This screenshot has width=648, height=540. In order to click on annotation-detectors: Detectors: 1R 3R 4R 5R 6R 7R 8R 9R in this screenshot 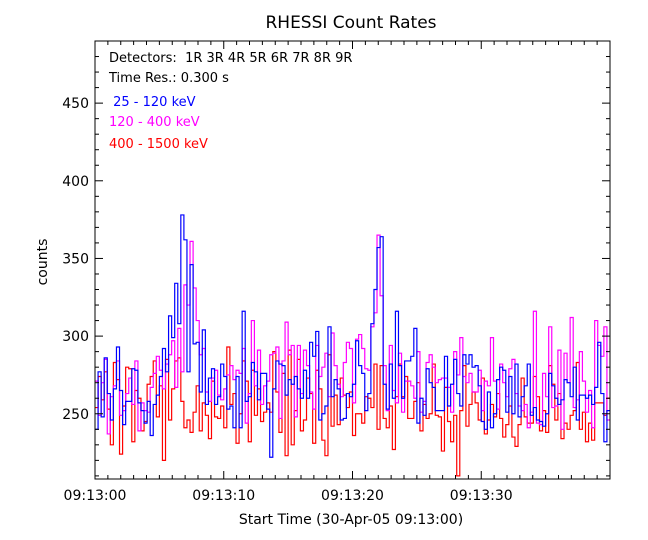, I will do `click(230, 58)`.